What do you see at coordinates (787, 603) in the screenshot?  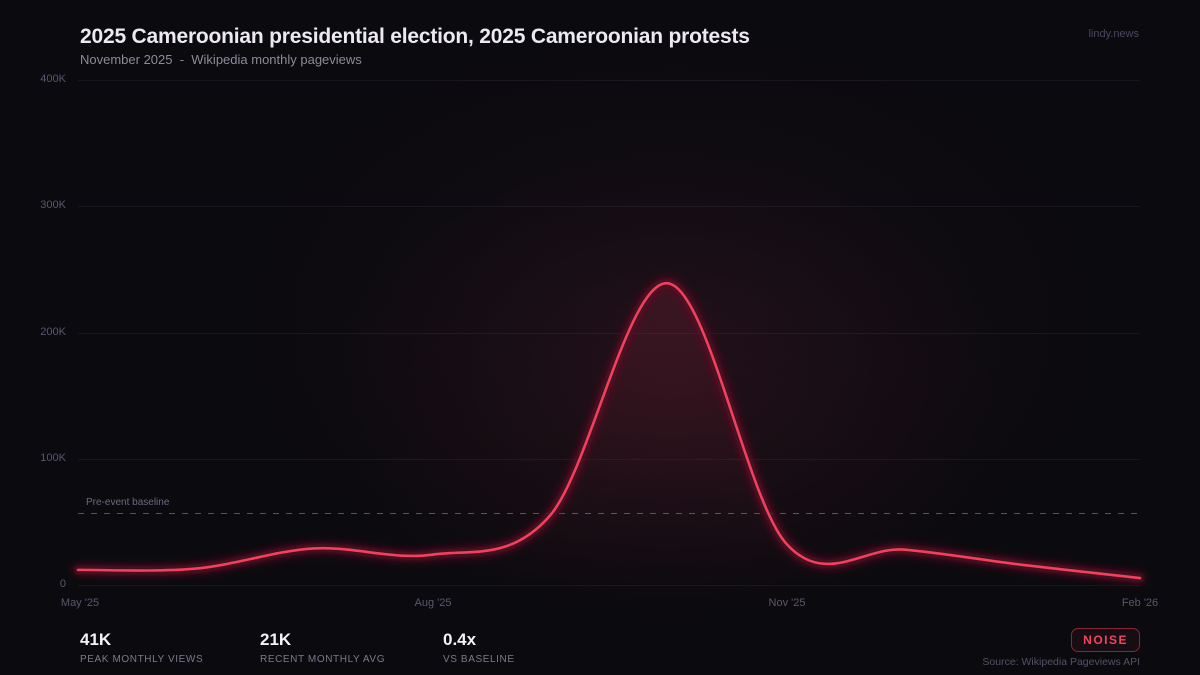 I see `x-tick-label: Nov '25` at bounding box center [787, 603].